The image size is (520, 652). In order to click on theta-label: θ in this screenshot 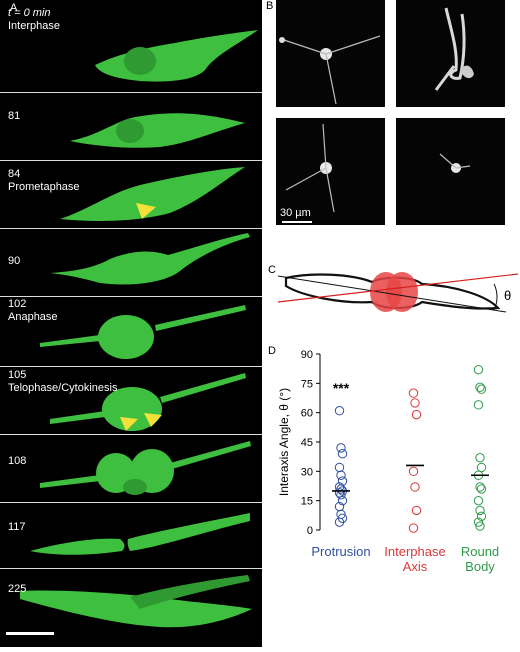, I will do `click(507, 295)`.